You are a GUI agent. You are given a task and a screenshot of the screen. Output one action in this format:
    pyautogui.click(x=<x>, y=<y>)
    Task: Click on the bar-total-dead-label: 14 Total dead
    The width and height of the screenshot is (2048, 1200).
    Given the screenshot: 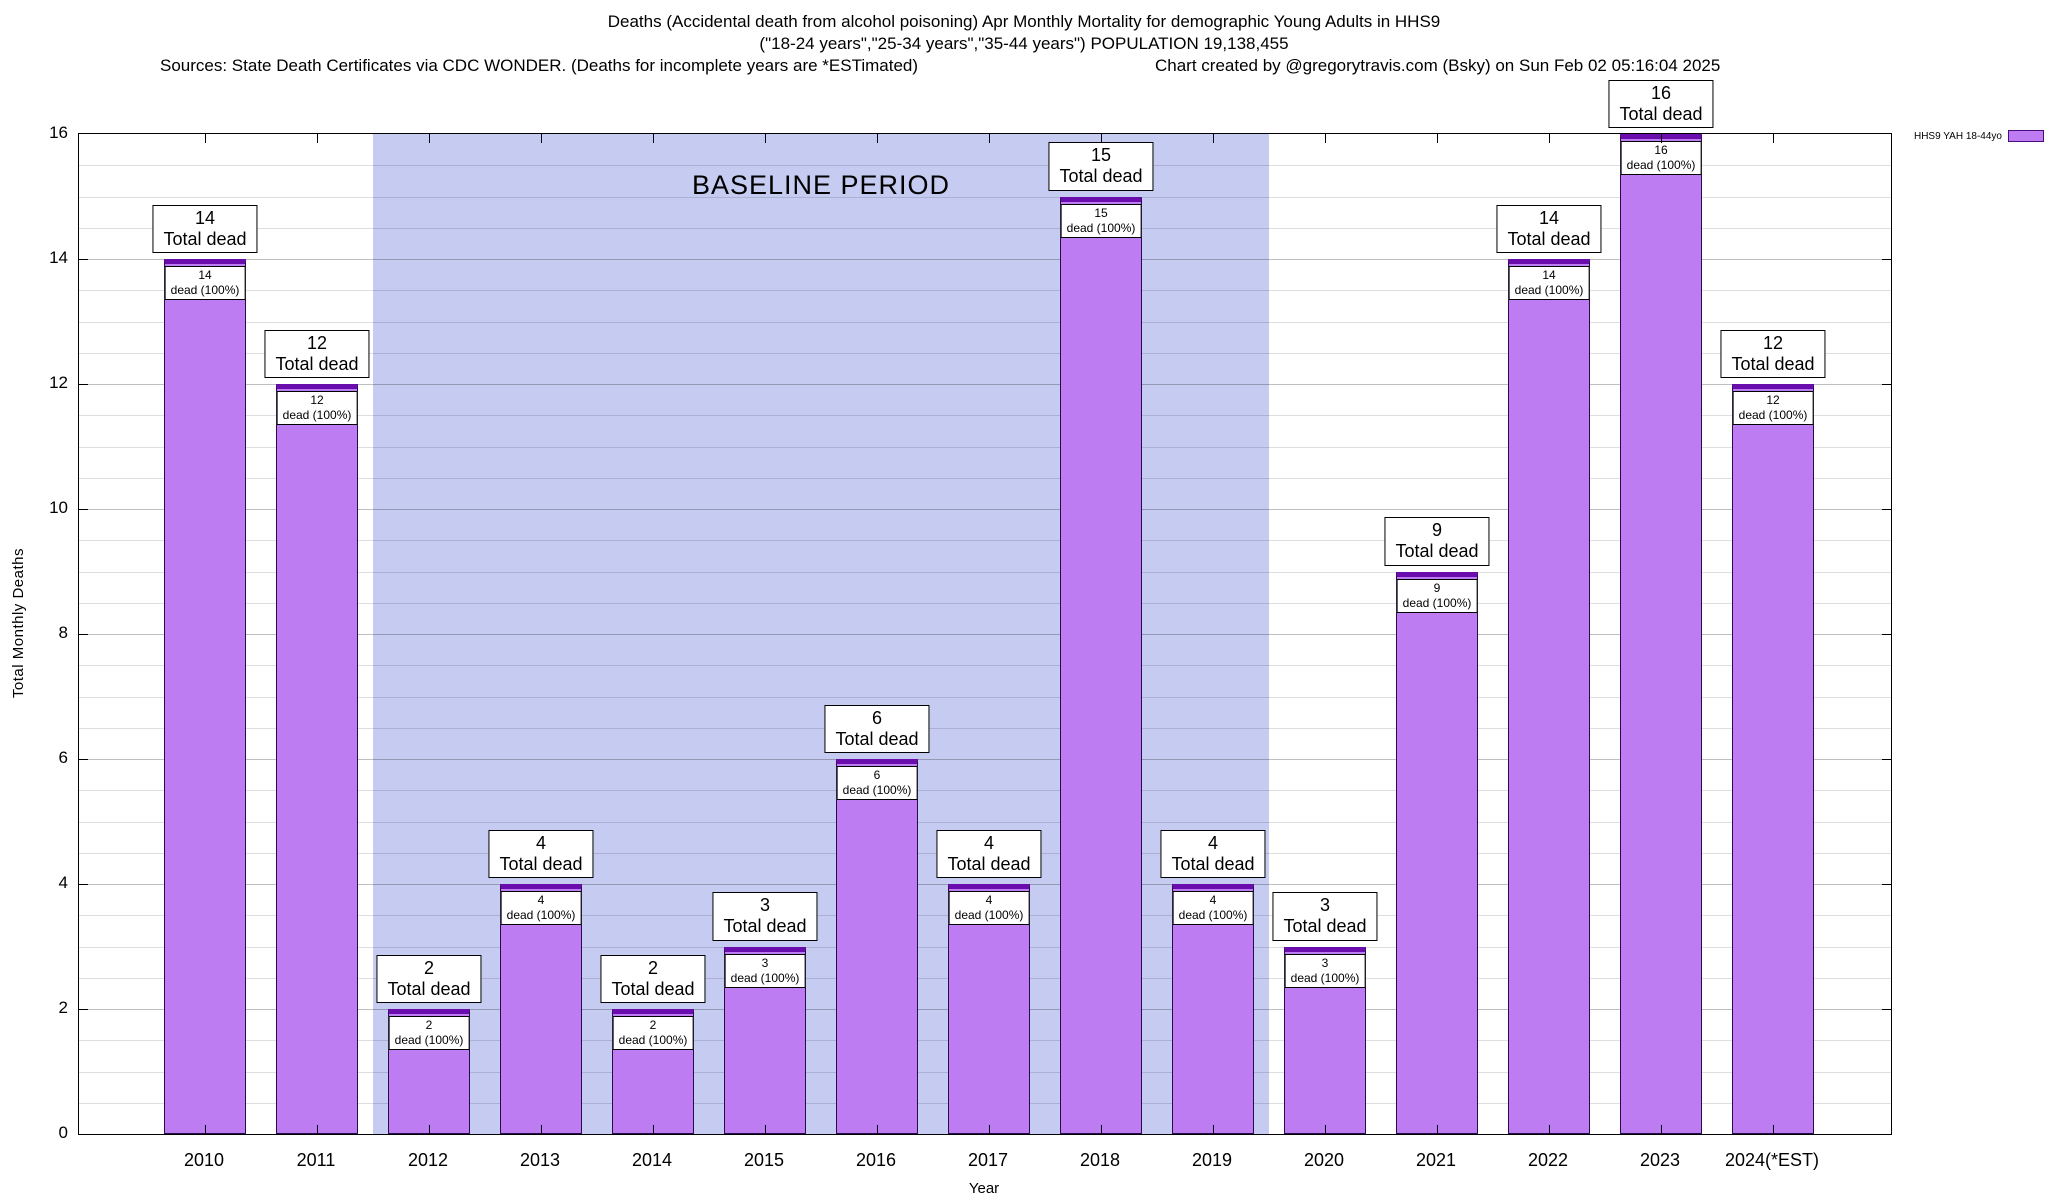 What is the action you would take?
    pyautogui.click(x=205, y=228)
    